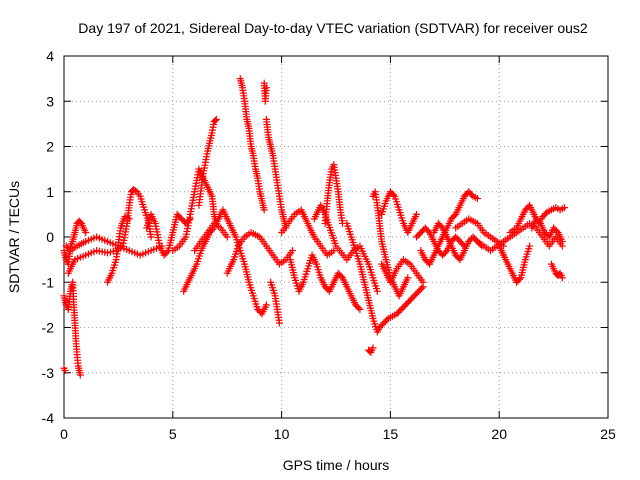 The image size is (640, 480). What do you see at coordinates (50, 192) in the screenshot?
I see `y-tick-label: 1` at bounding box center [50, 192].